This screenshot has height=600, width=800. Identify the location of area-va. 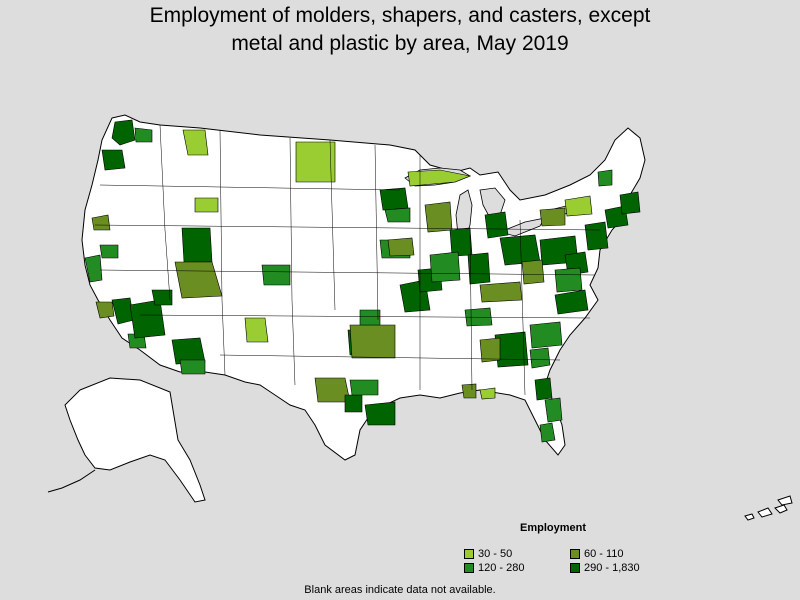
(568, 280).